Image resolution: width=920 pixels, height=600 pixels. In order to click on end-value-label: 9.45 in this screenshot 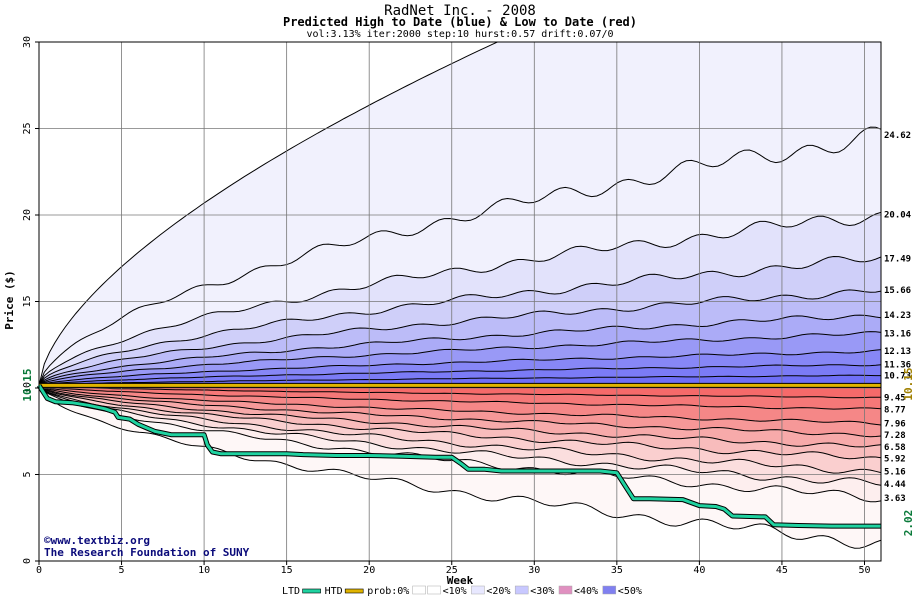, I will do `click(895, 399)`.